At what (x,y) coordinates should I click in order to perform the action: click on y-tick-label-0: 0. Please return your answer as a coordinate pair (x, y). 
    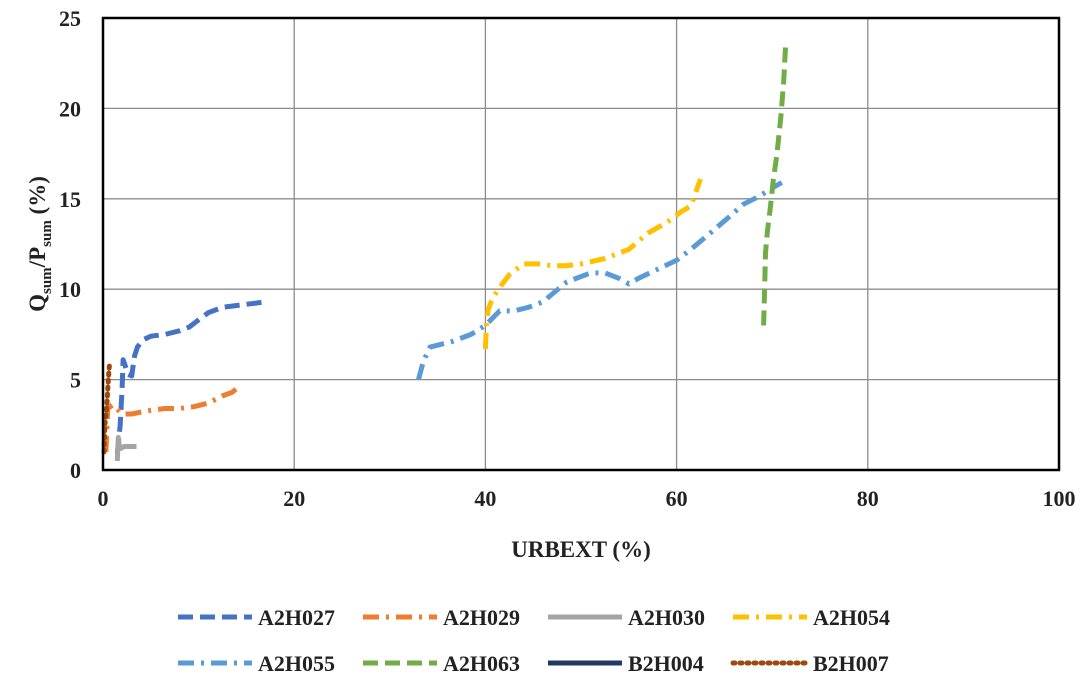
    Looking at the image, I should click on (75, 470).